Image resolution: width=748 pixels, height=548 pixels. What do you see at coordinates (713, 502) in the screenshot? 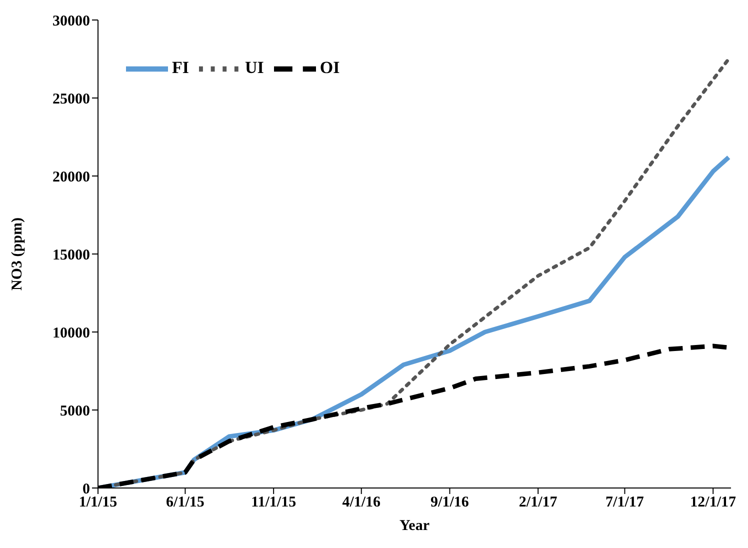
I see `x-tick-label: 12/1/17` at bounding box center [713, 502].